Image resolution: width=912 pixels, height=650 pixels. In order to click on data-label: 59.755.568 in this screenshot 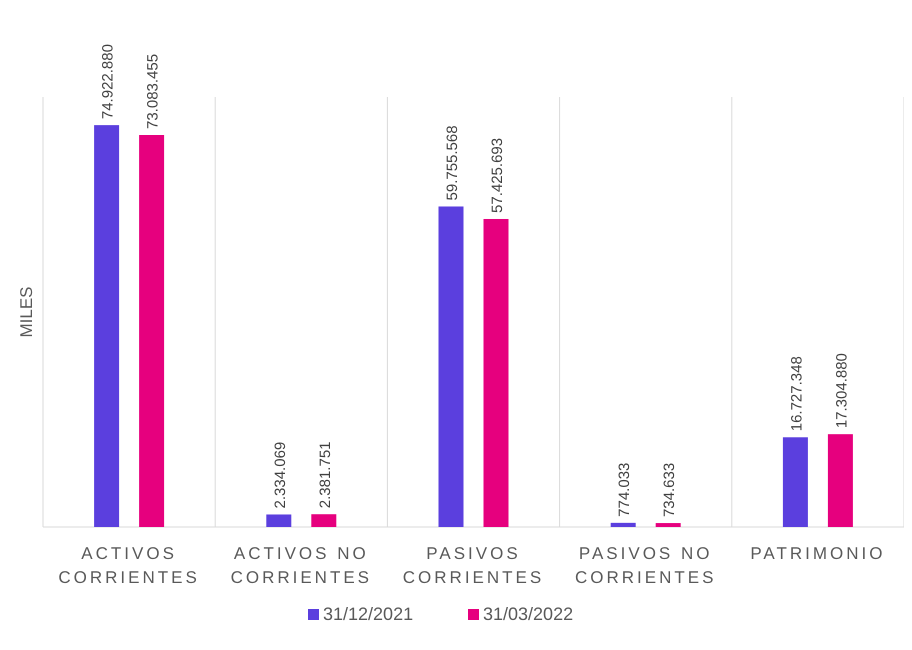, I will do `click(452, 162)`.